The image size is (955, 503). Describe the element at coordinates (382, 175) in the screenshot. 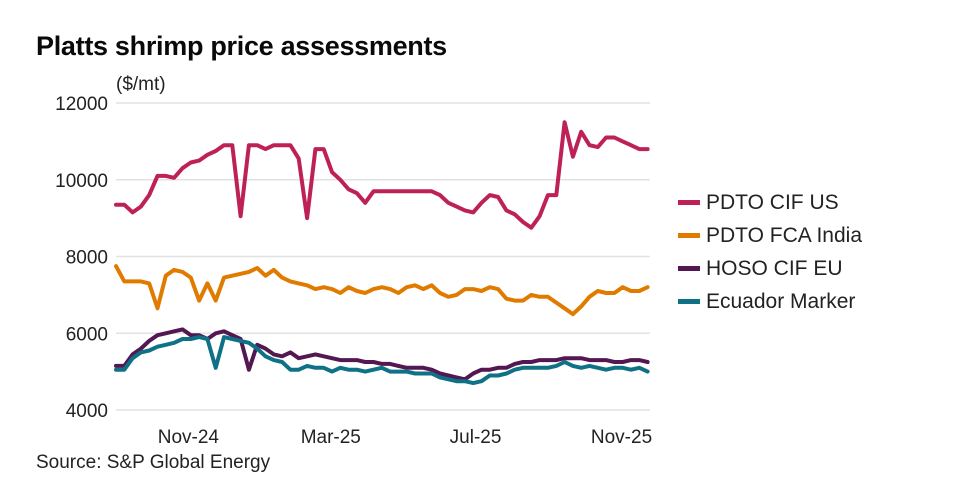

I see `series-line-pdto-cif-us` at that location.